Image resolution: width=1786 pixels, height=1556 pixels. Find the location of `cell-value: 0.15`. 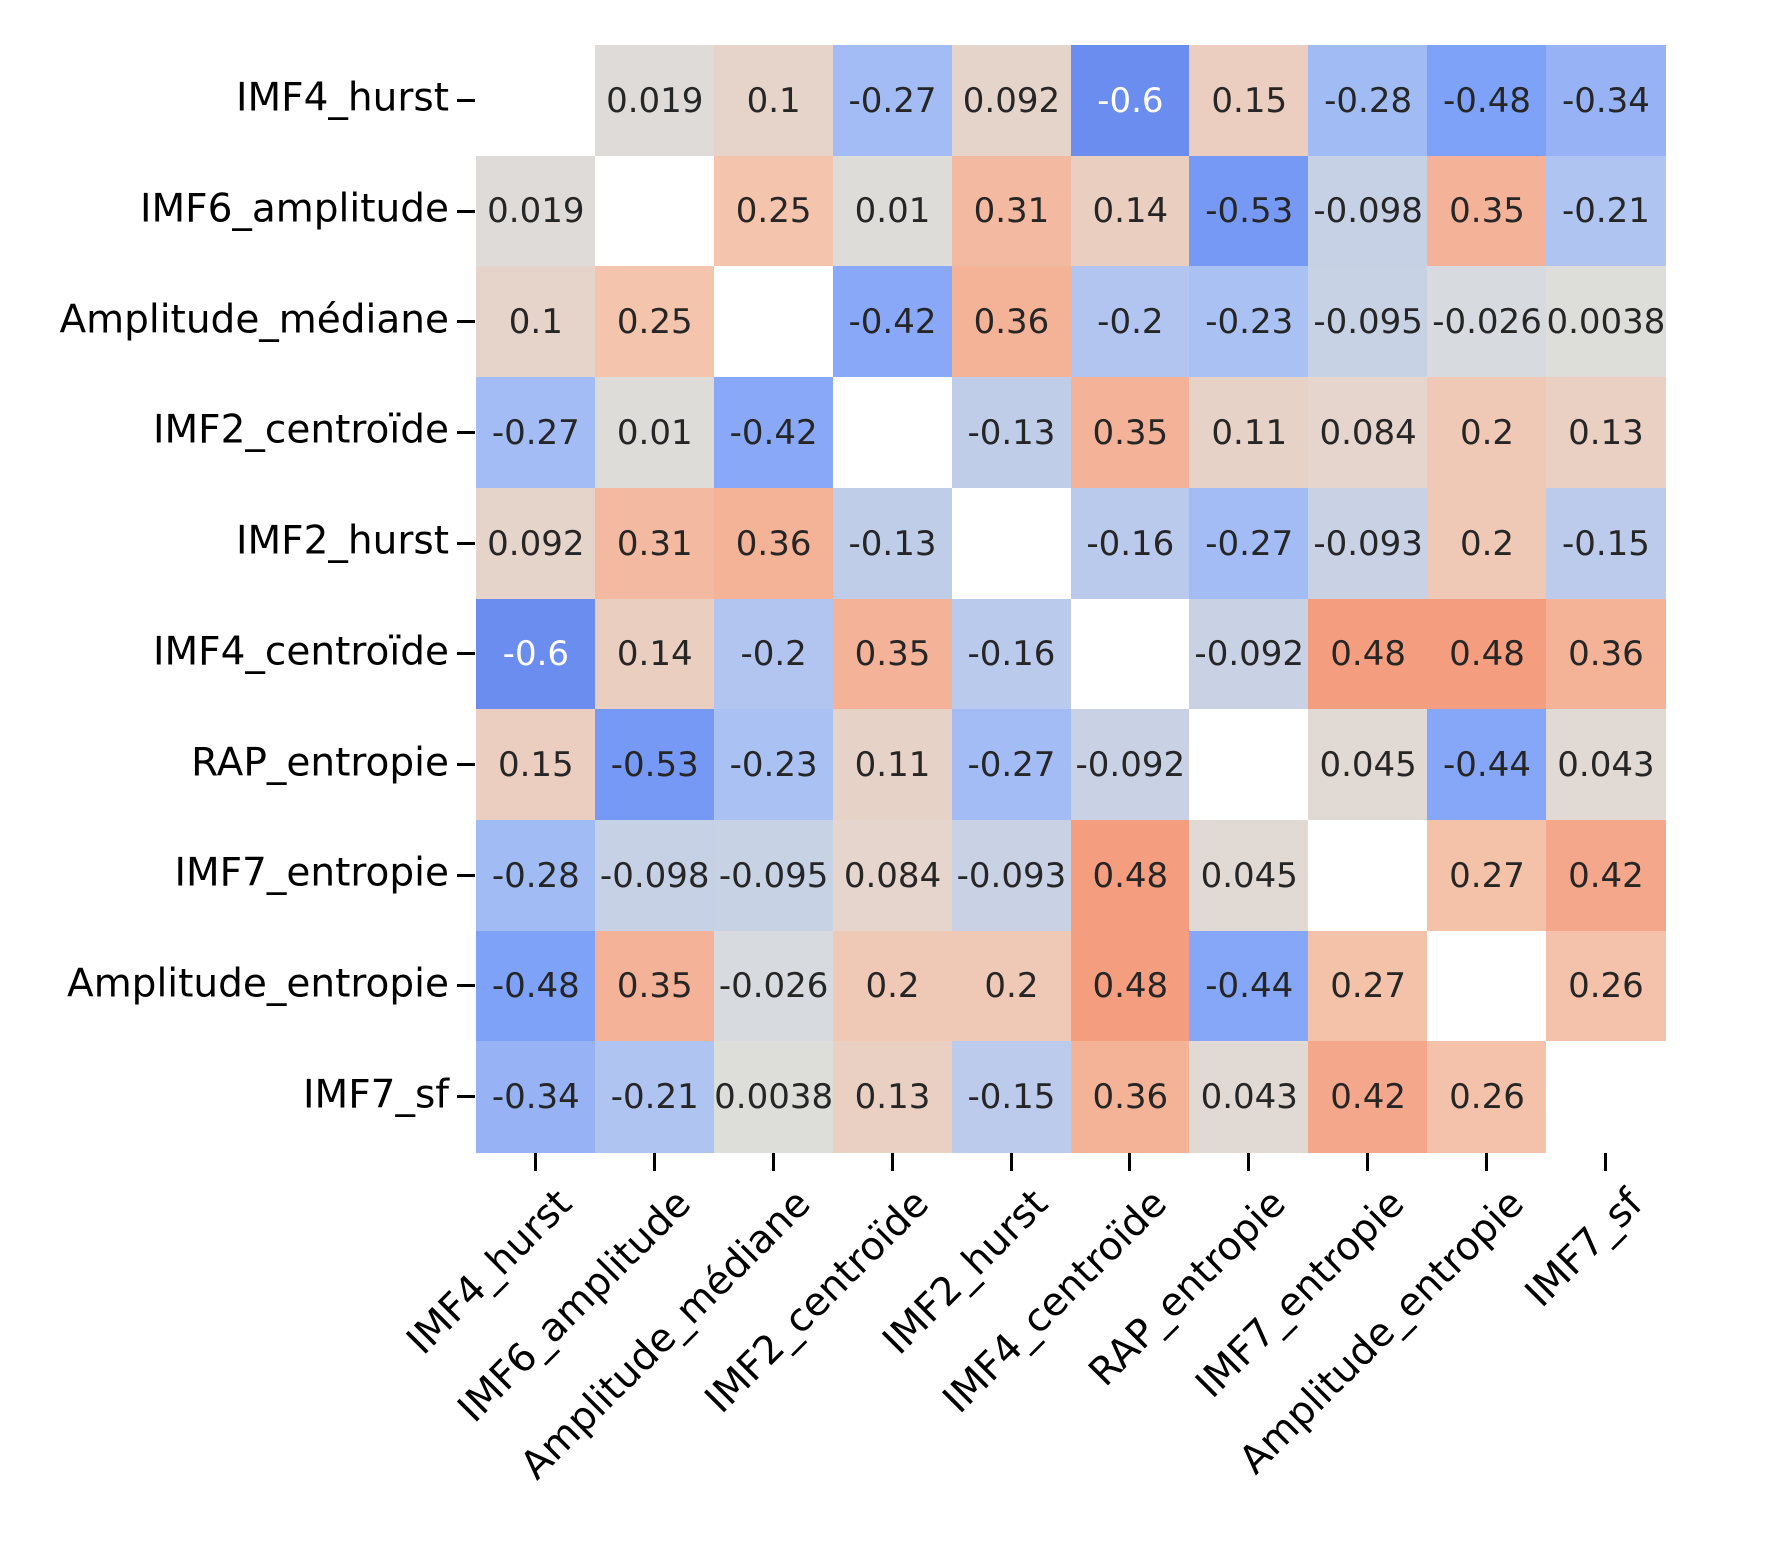

cell-value: 0.15 is located at coordinates (535, 764).